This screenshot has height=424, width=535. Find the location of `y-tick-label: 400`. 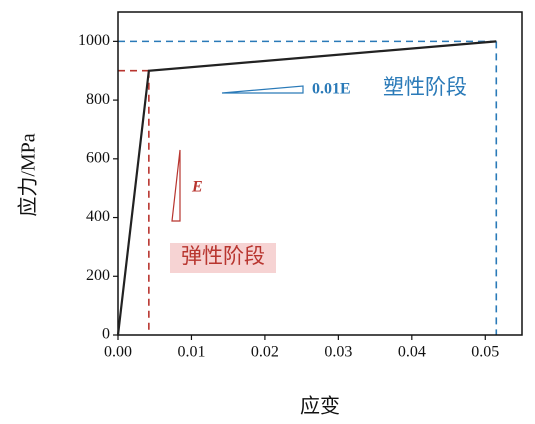

y-tick-label: 400 is located at coordinates (98, 216).